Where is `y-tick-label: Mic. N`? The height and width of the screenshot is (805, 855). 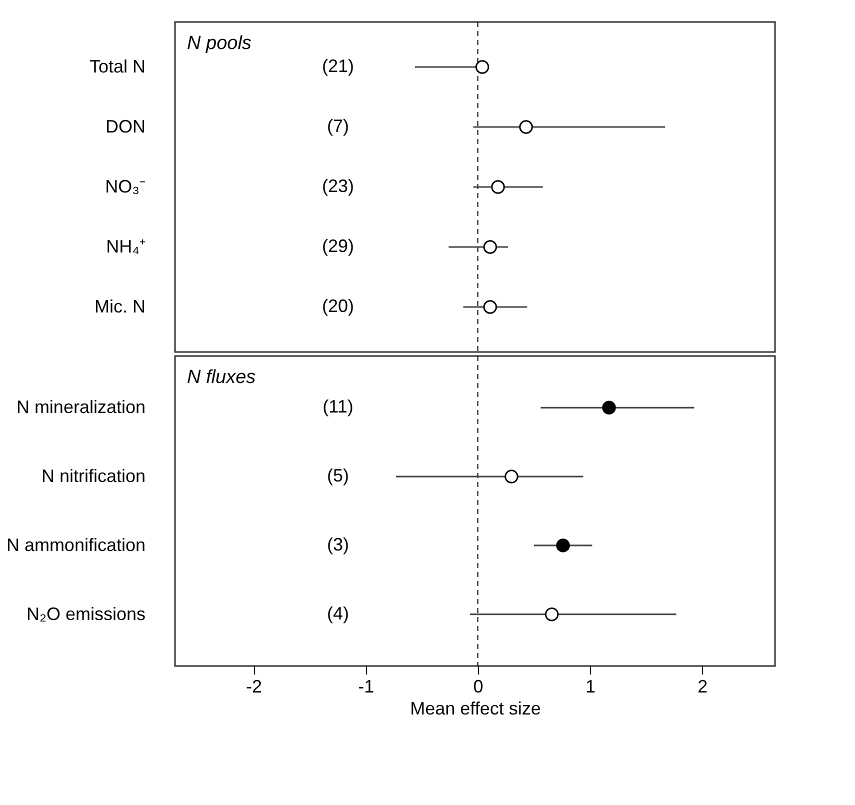
y-tick-label: Mic. N is located at coordinates (120, 306).